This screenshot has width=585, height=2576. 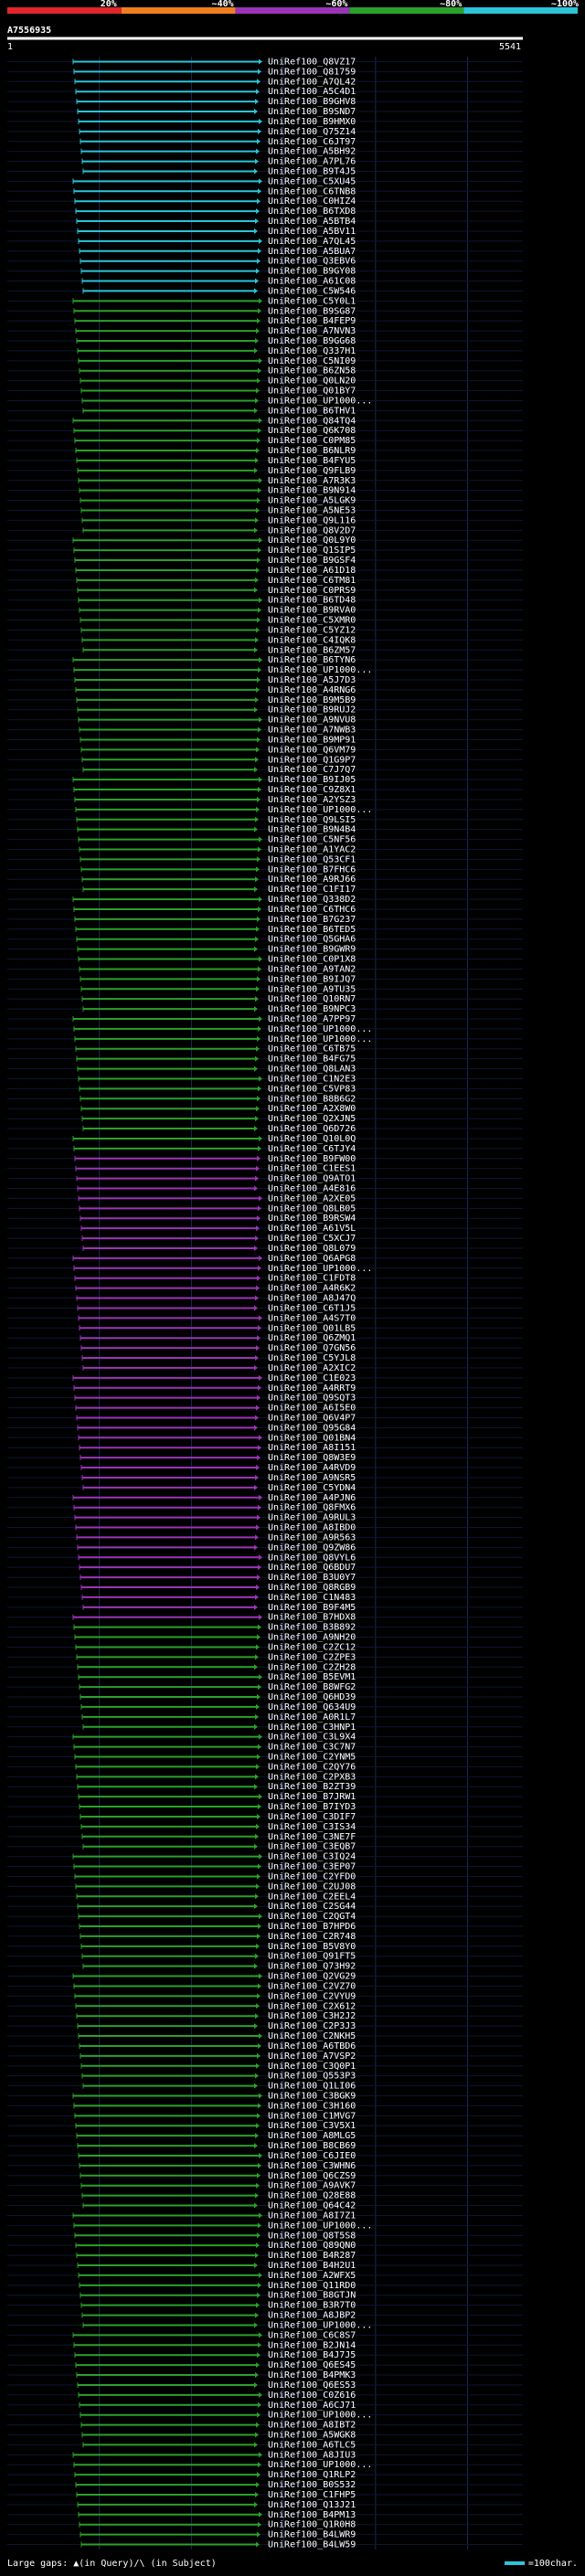 I want to click on hit-label: UniRef100_B4FYU5, so click(x=312, y=461).